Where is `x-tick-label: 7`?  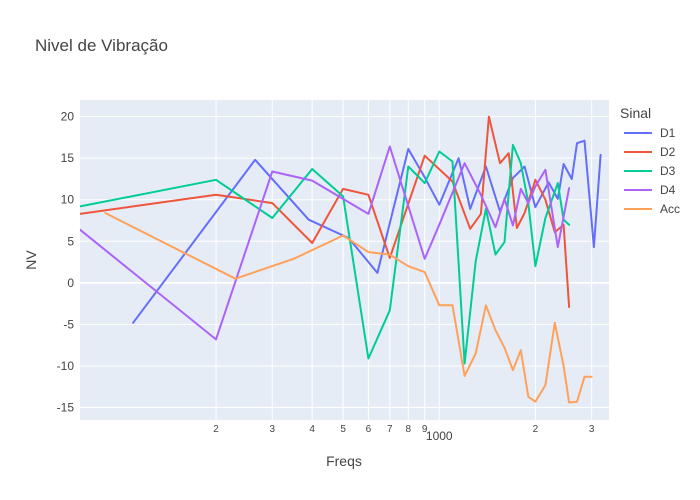 x-tick-label: 7 is located at coordinates (390, 429).